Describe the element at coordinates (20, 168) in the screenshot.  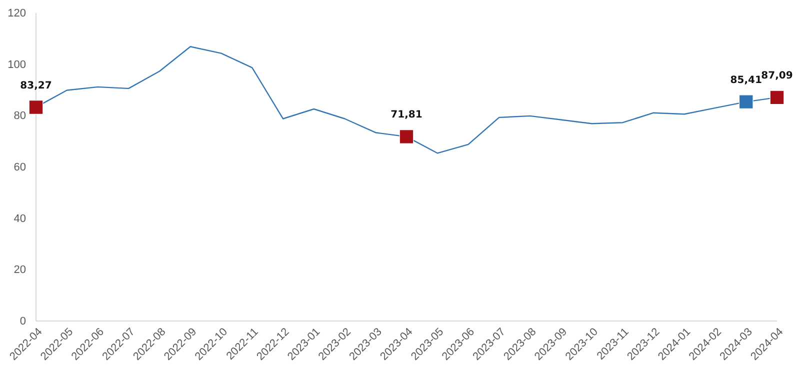
I see `y-tick-label: 60` at that location.